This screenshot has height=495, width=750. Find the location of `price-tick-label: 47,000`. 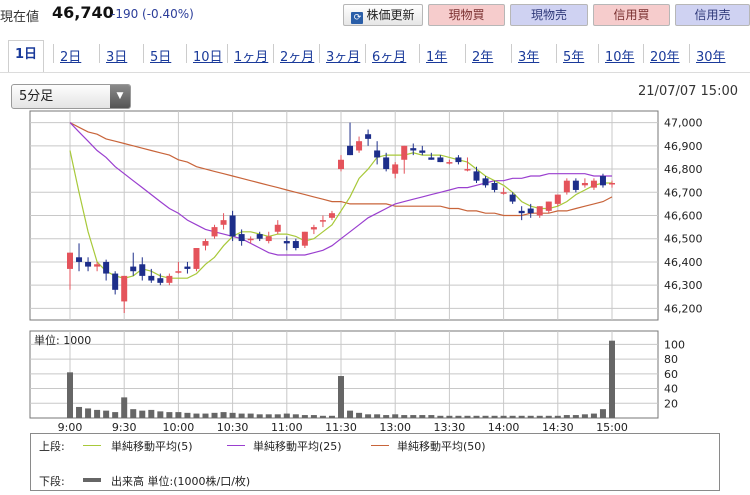

price-tick-label: 47,000 is located at coordinates (683, 123).